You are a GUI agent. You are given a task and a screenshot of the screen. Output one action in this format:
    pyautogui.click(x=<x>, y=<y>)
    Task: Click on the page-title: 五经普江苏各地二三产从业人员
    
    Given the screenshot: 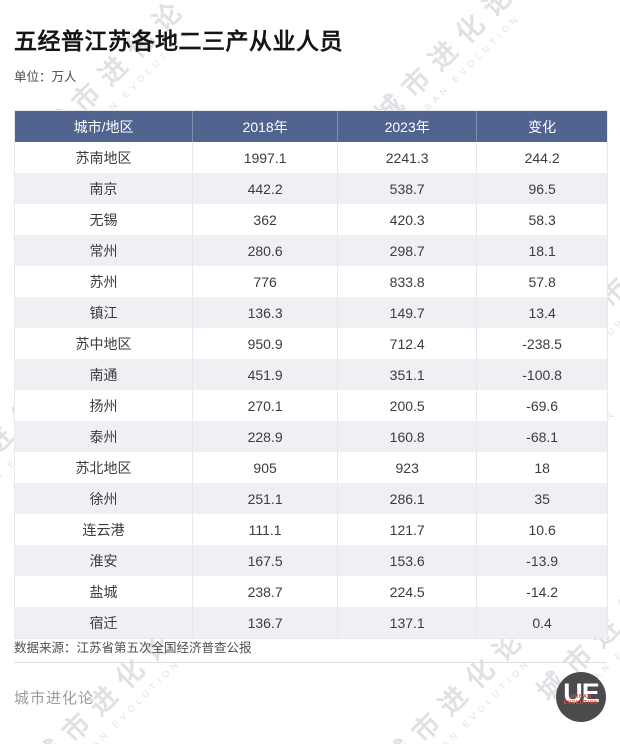 What is the action you would take?
    pyautogui.click(x=178, y=41)
    